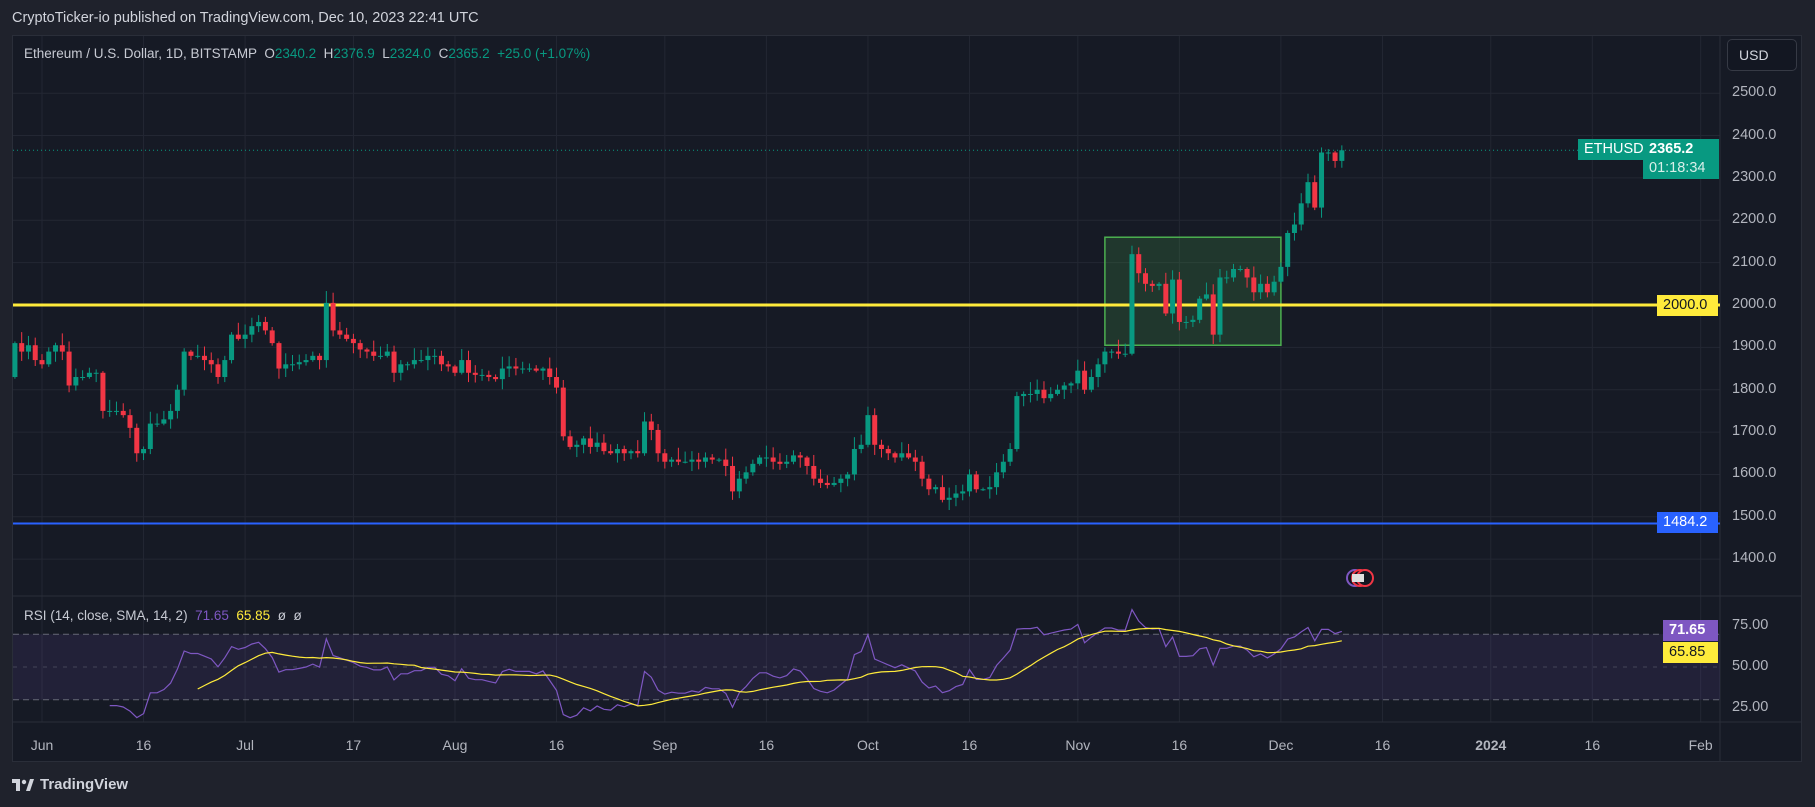 This screenshot has height=807, width=1815. I want to click on last-price: 2365.2, so click(1671, 149).